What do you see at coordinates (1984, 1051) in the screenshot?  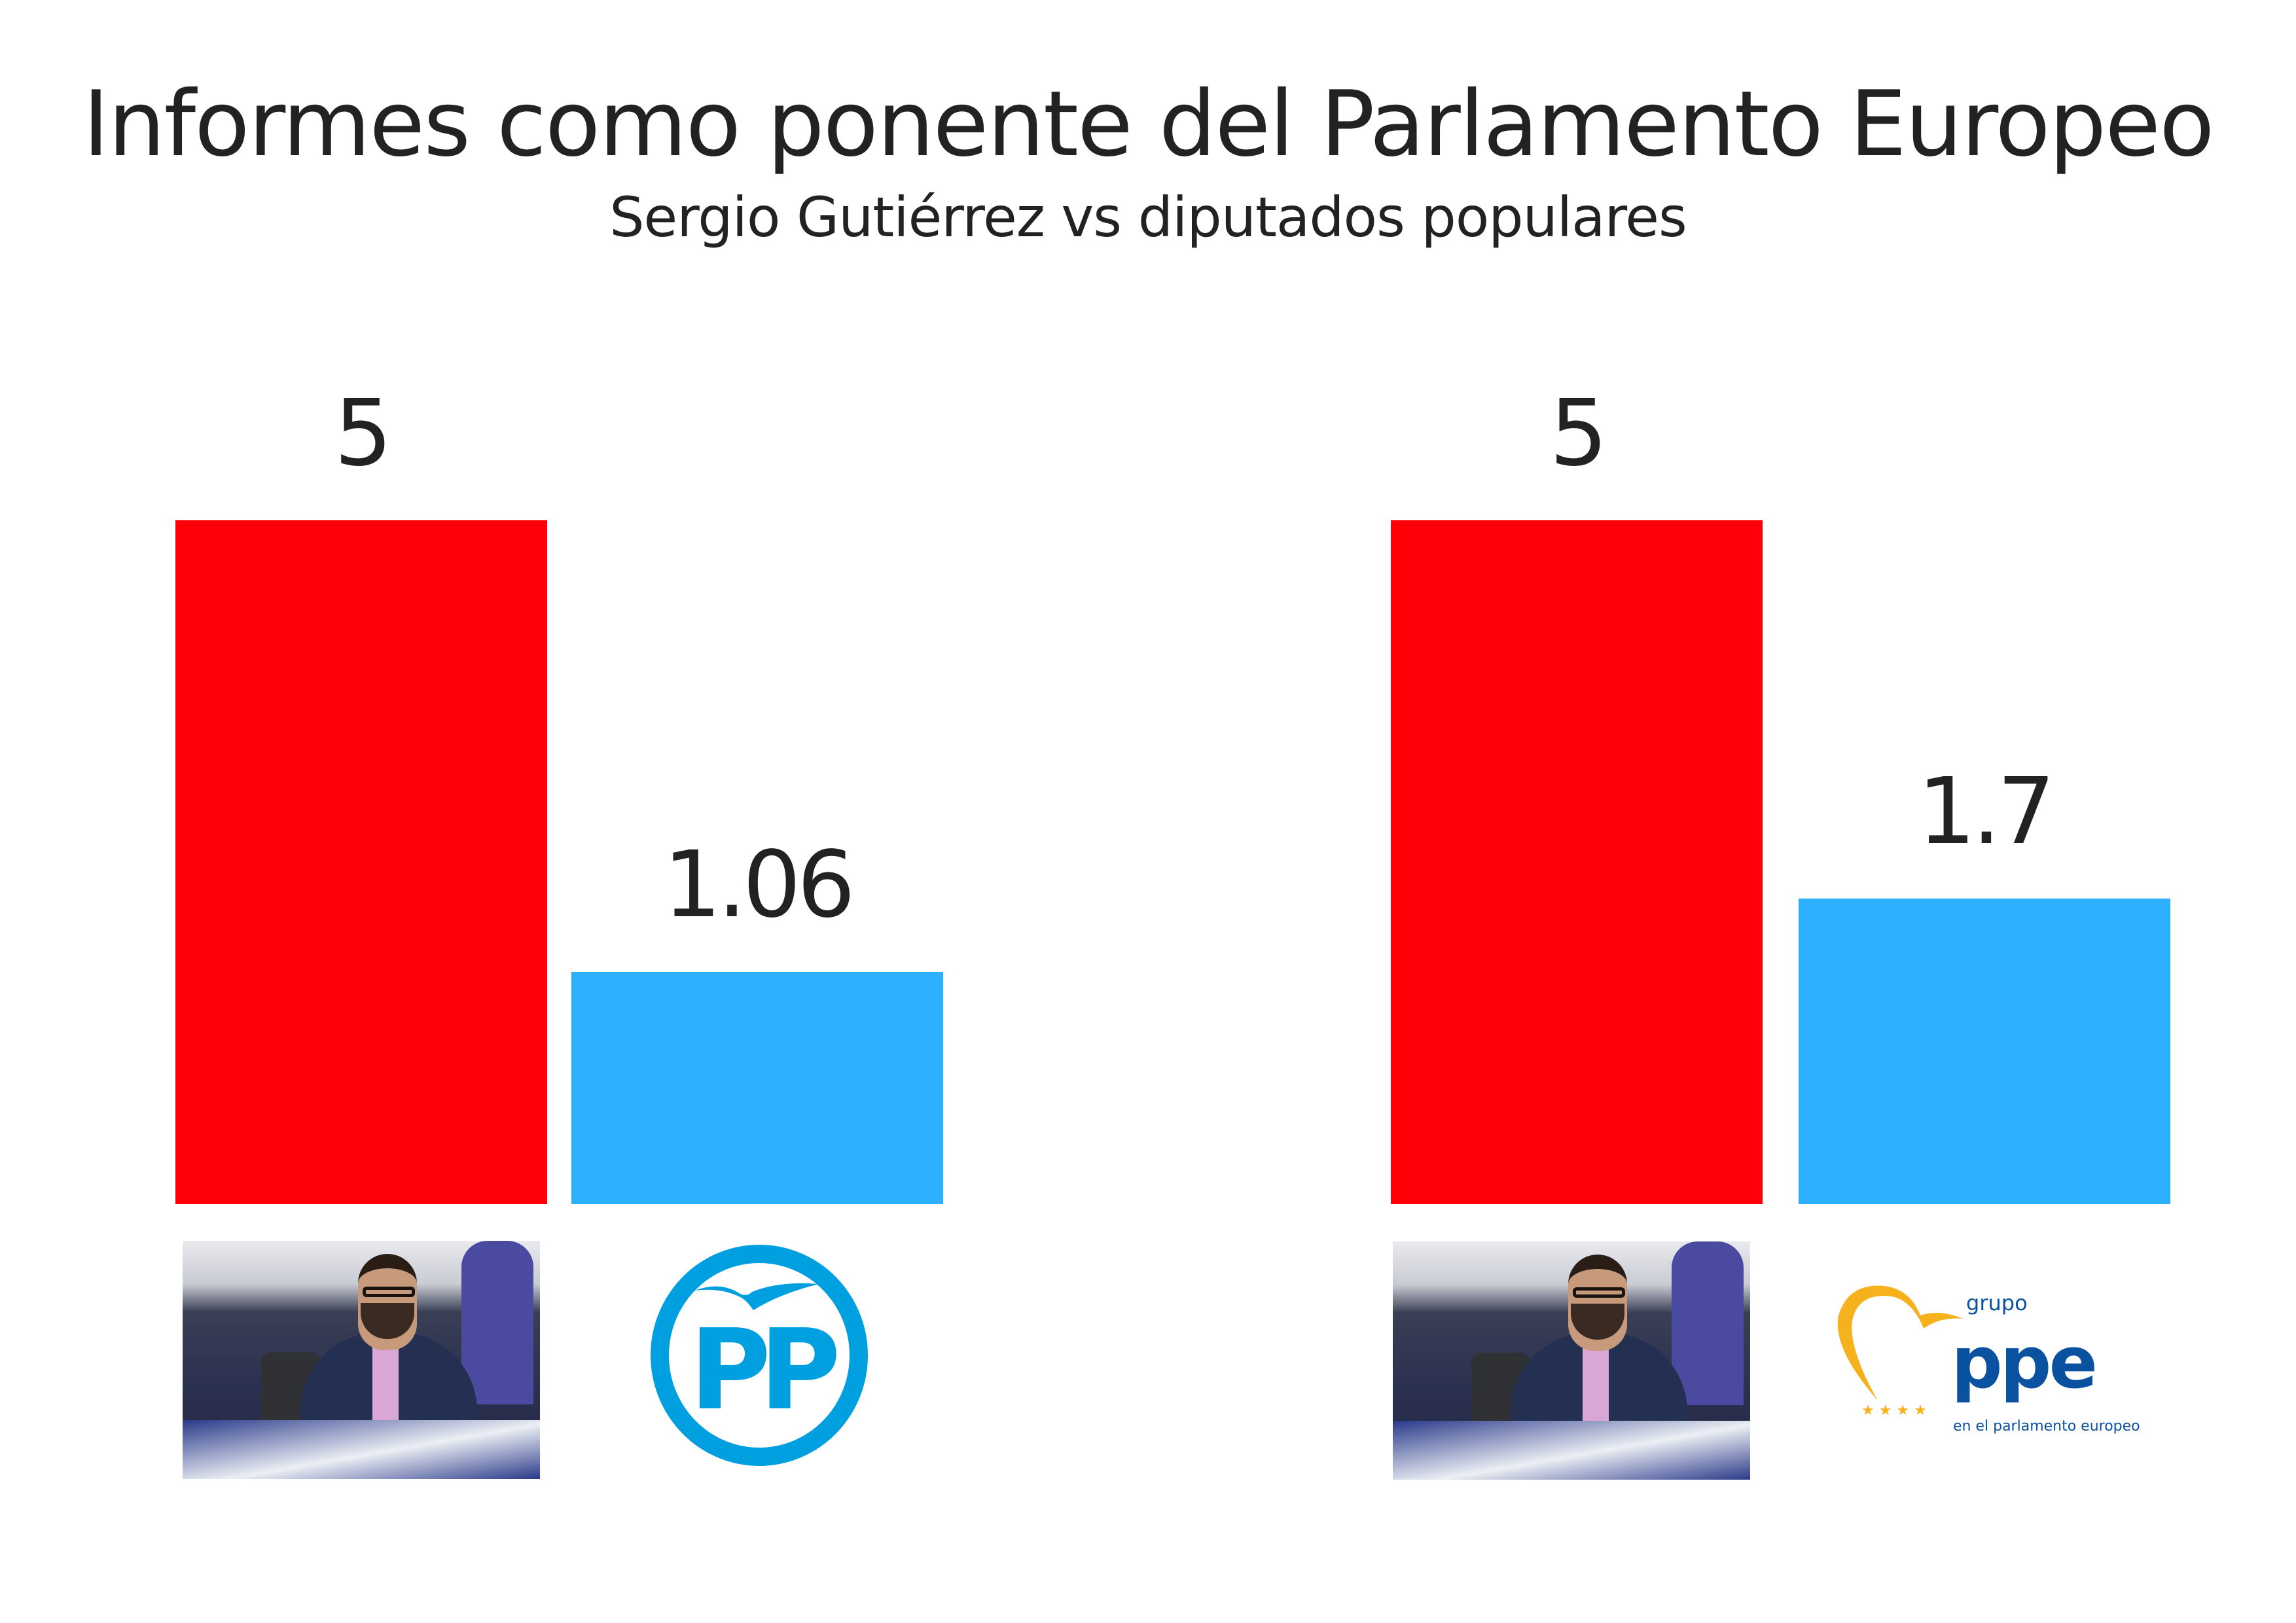 I see `bar-ppe-average` at bounding box center [1984, 1051].